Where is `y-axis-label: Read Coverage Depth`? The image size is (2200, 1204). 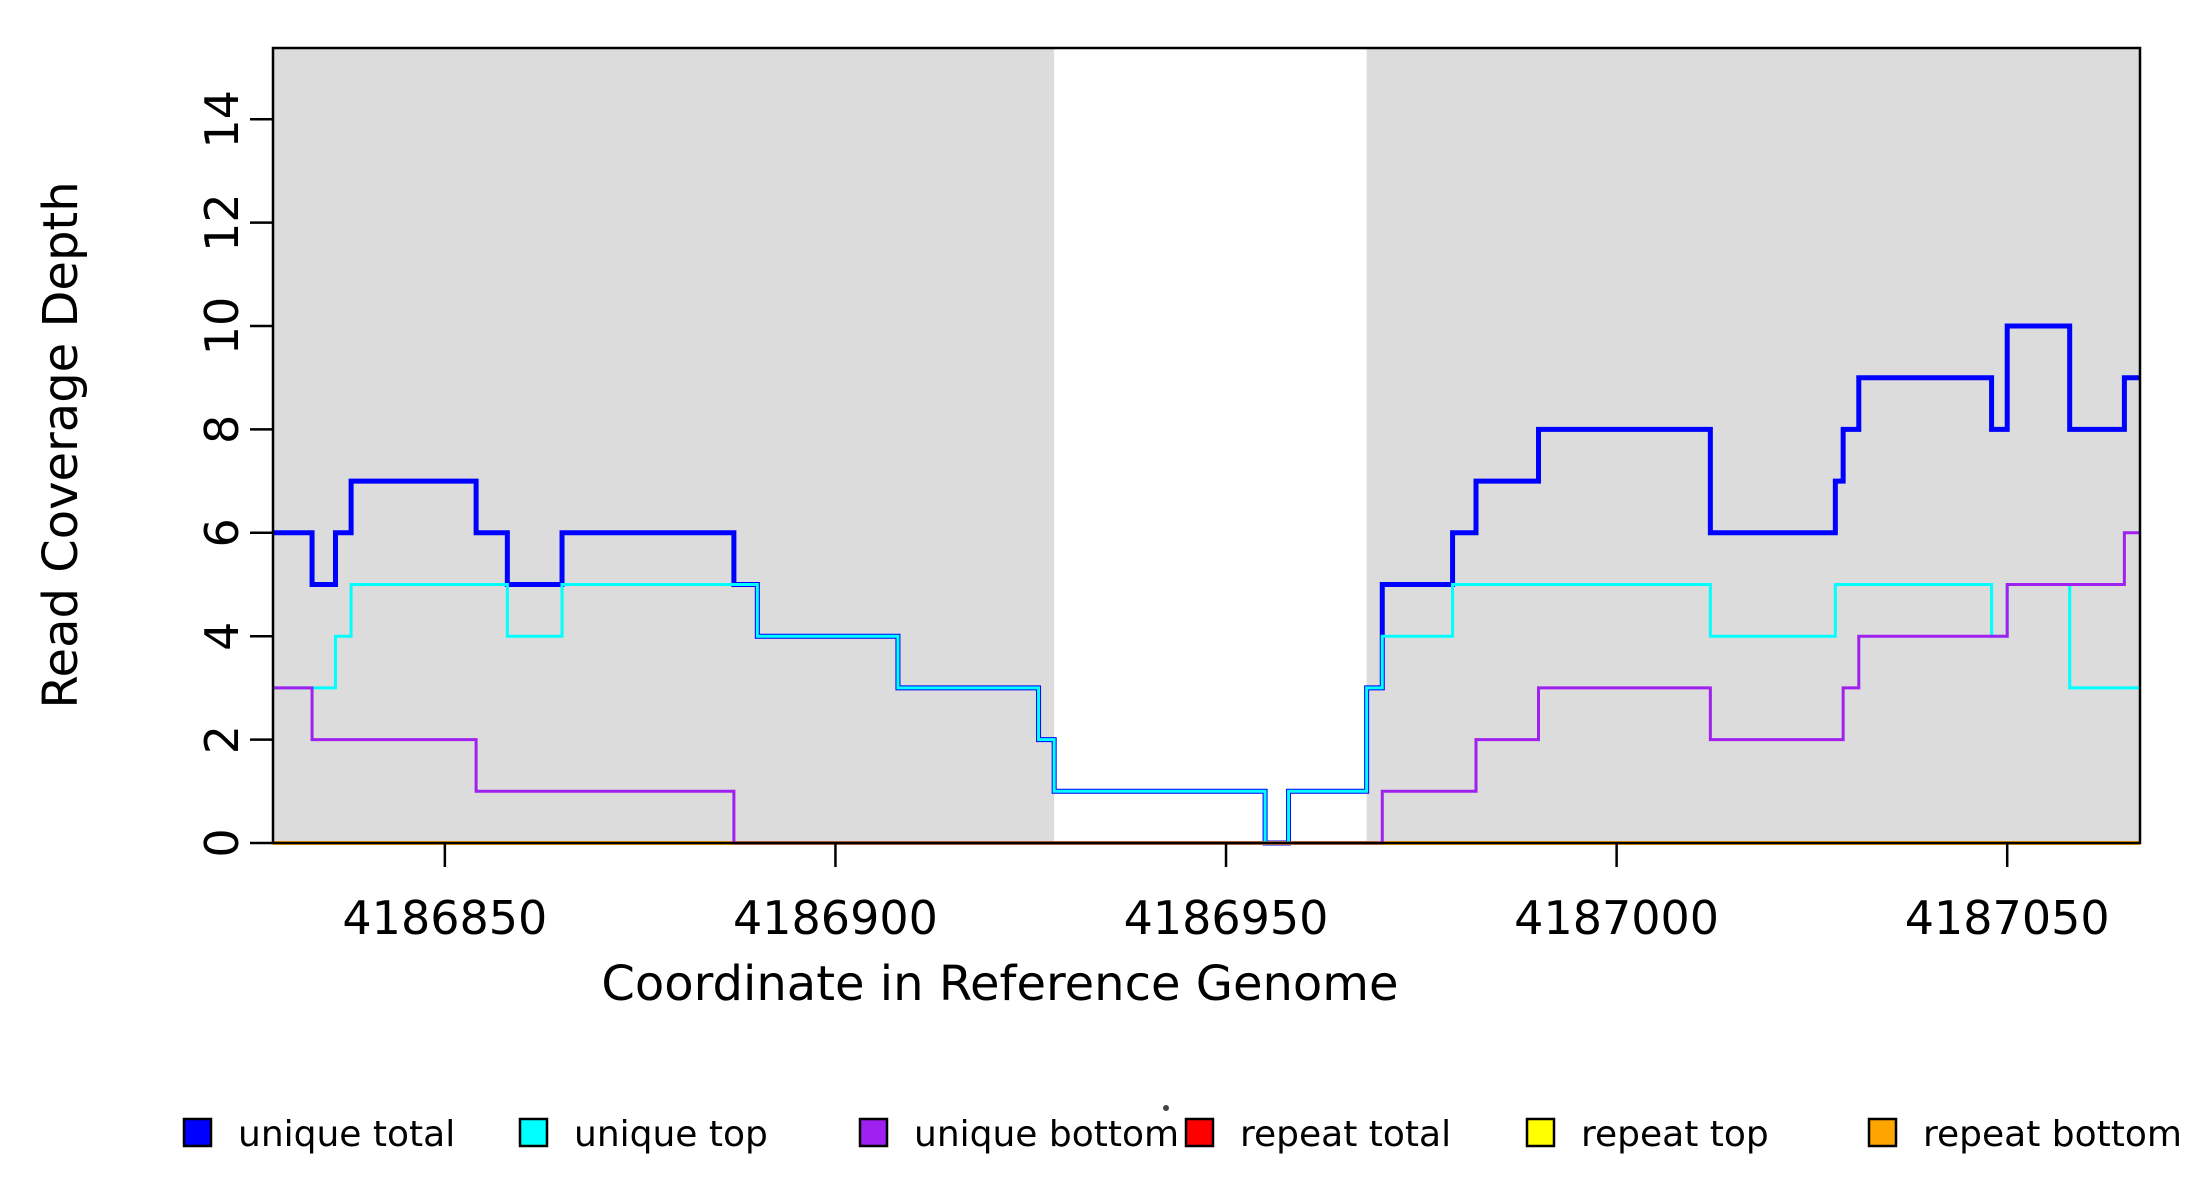
y-axis-label: Read Coverage Depth is located at coordinates (61, 444).